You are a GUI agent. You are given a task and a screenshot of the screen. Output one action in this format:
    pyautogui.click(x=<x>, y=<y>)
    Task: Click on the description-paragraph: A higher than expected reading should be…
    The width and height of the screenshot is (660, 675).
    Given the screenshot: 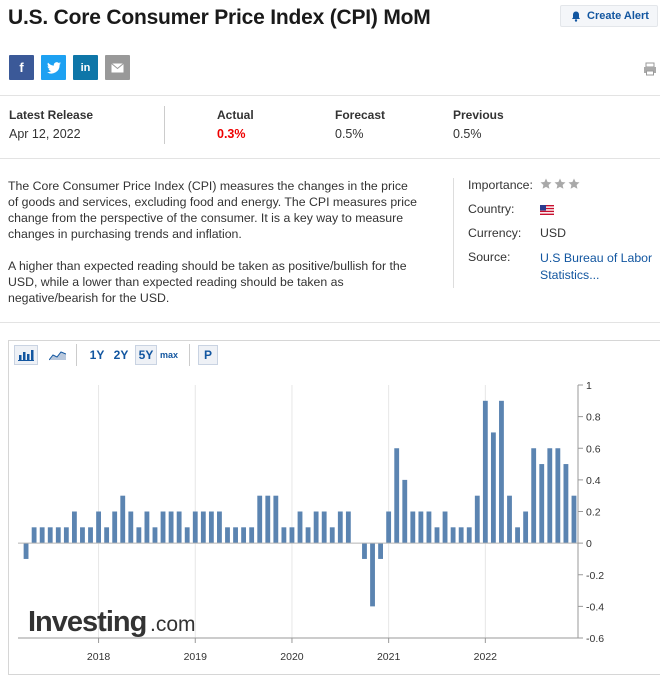 What is the action you would take?
    pyautogui.click(x=207, y=282)
    